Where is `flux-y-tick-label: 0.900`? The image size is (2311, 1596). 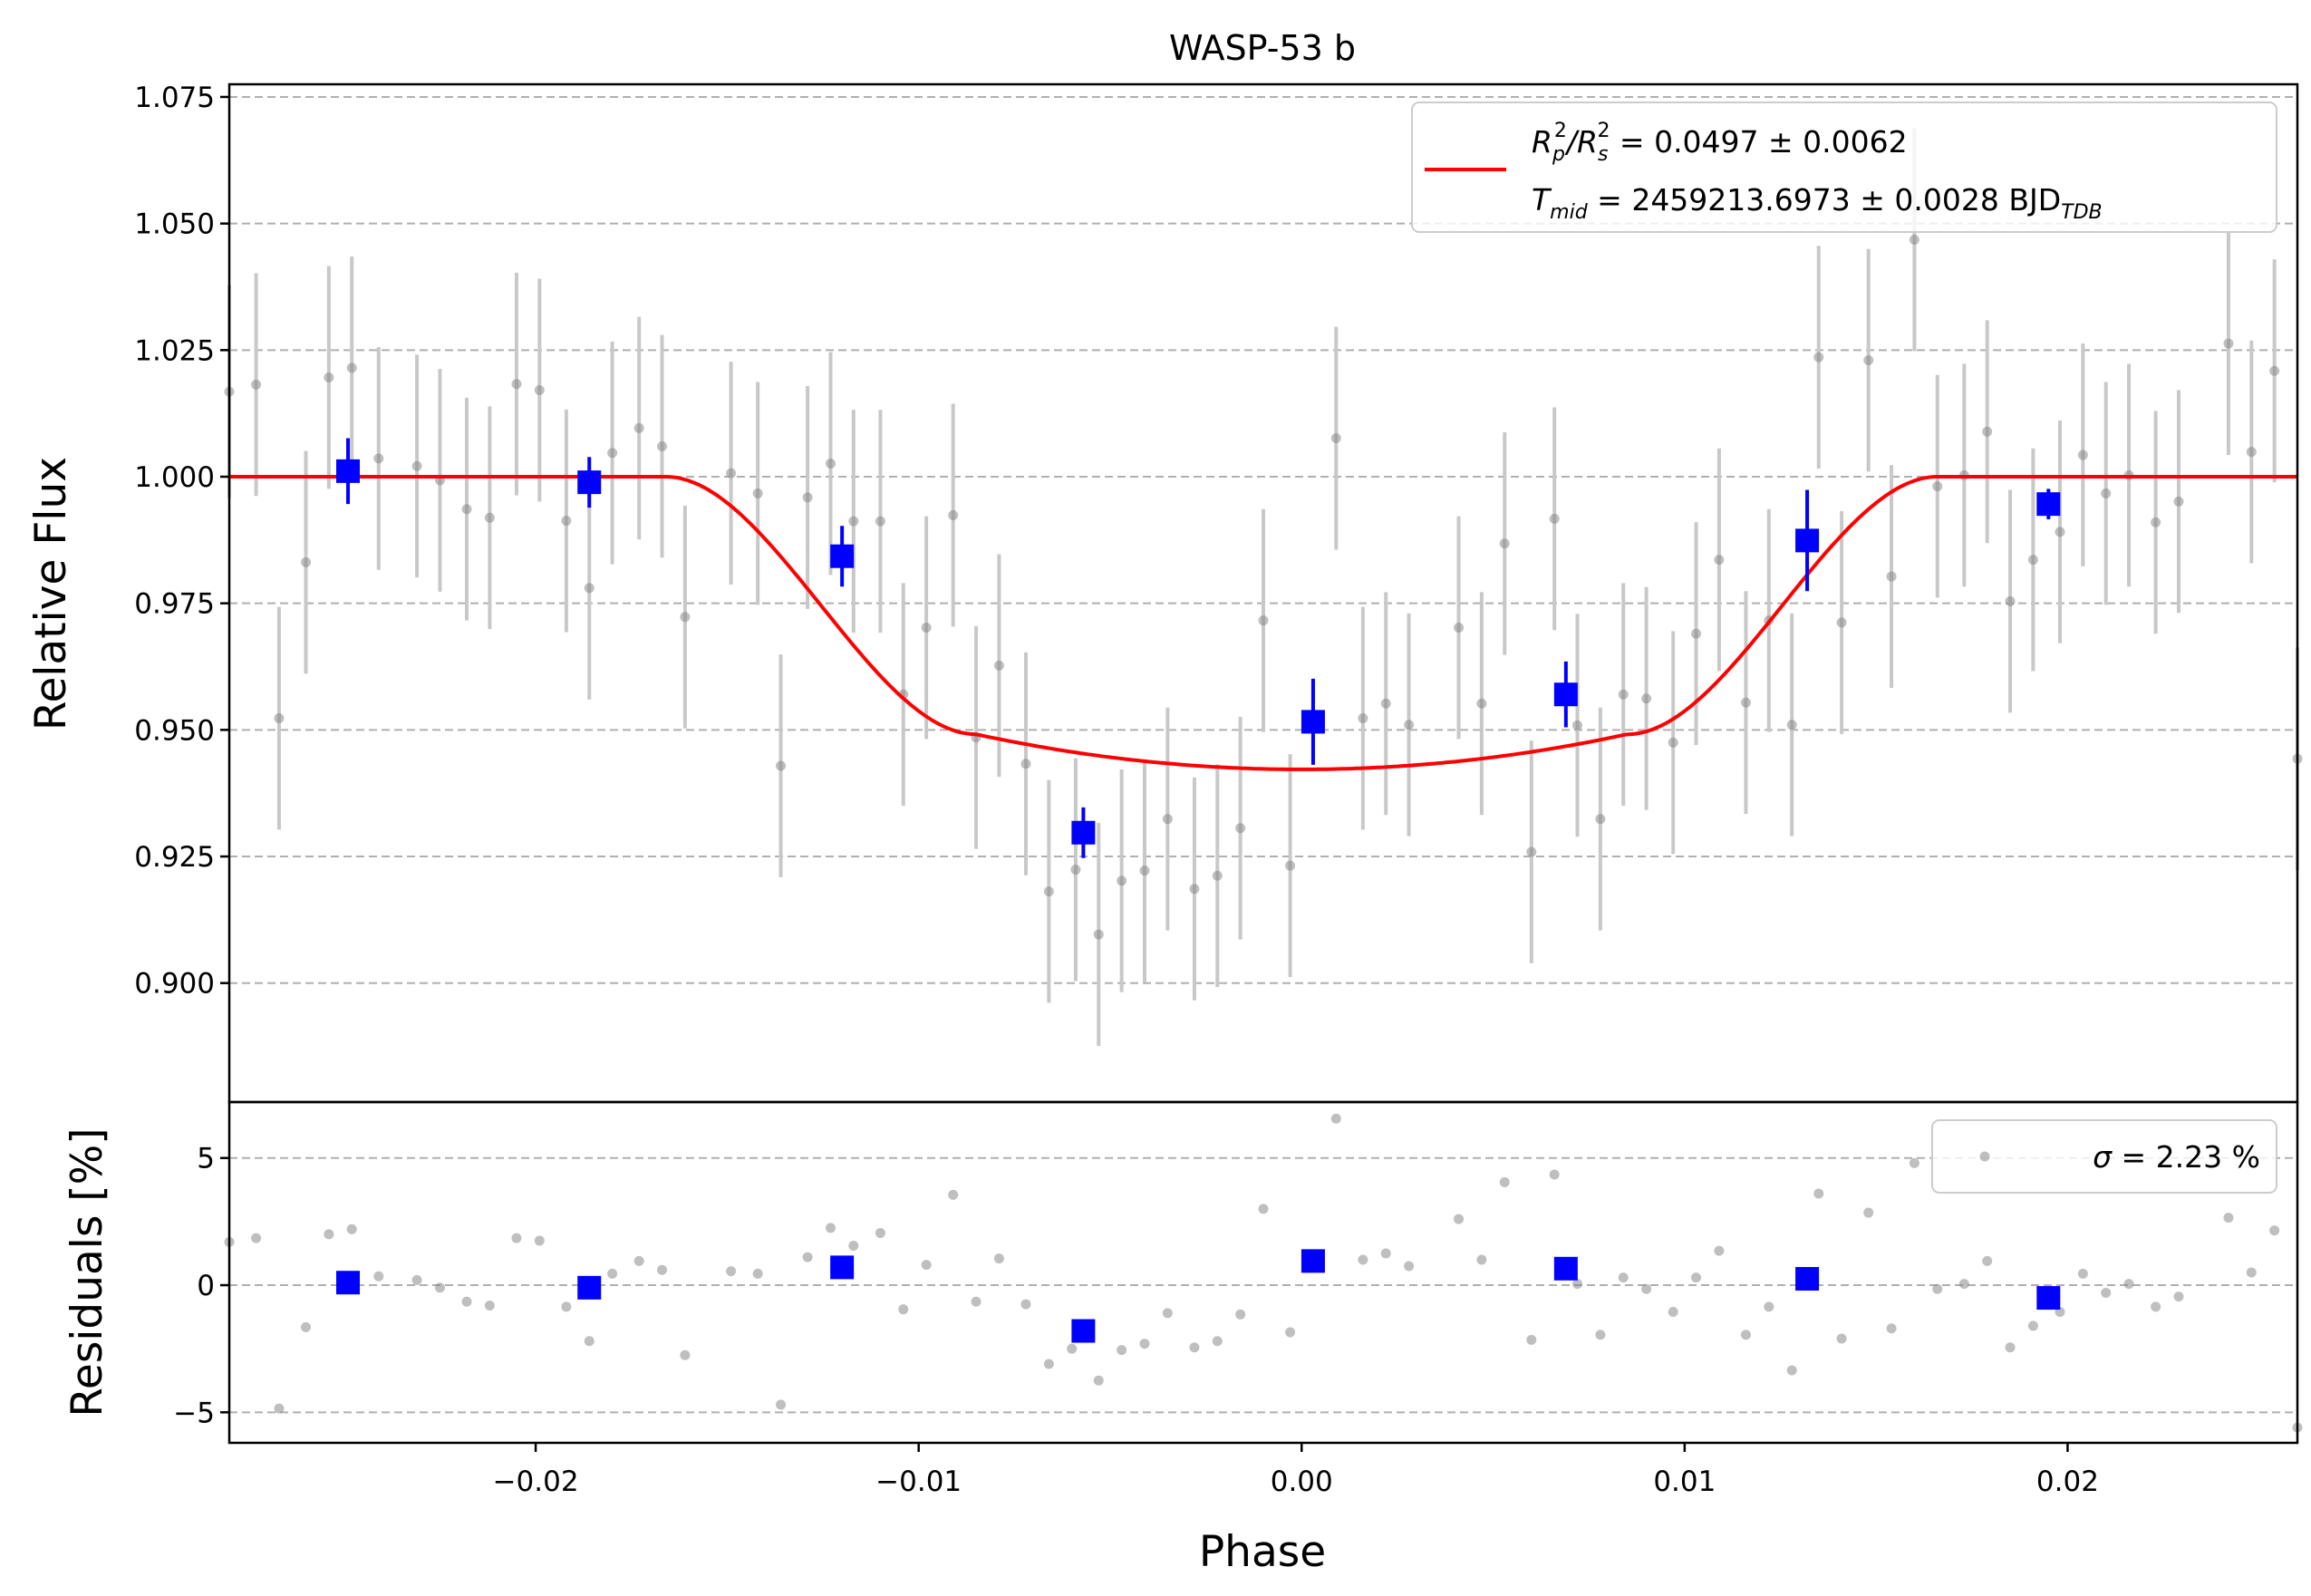 flux-y-tick-label: 0.900 is located at coordinates (174, 984).